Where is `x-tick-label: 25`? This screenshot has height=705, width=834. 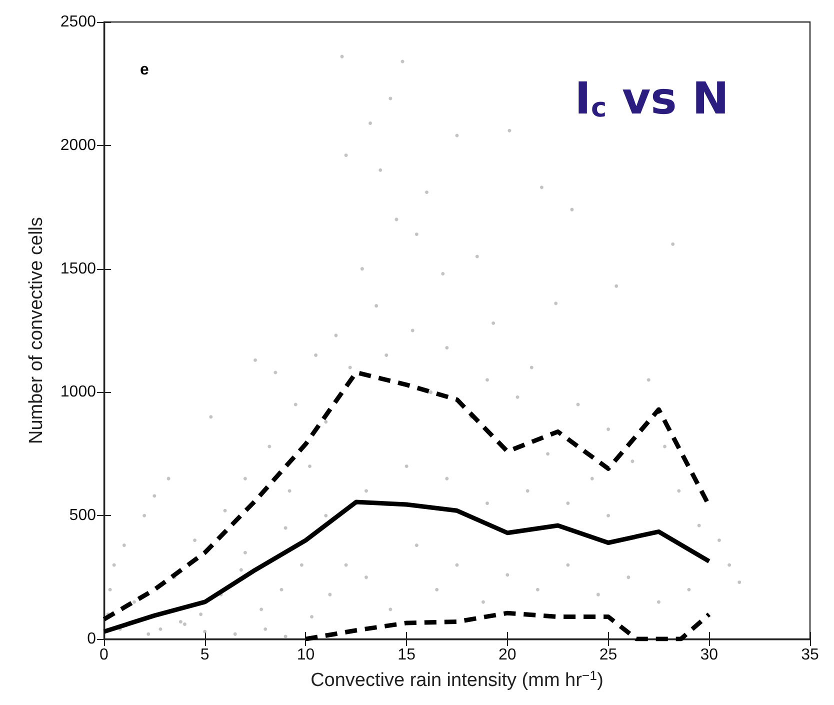 x-tick-label: 25 is located at coordinates (608, 655).